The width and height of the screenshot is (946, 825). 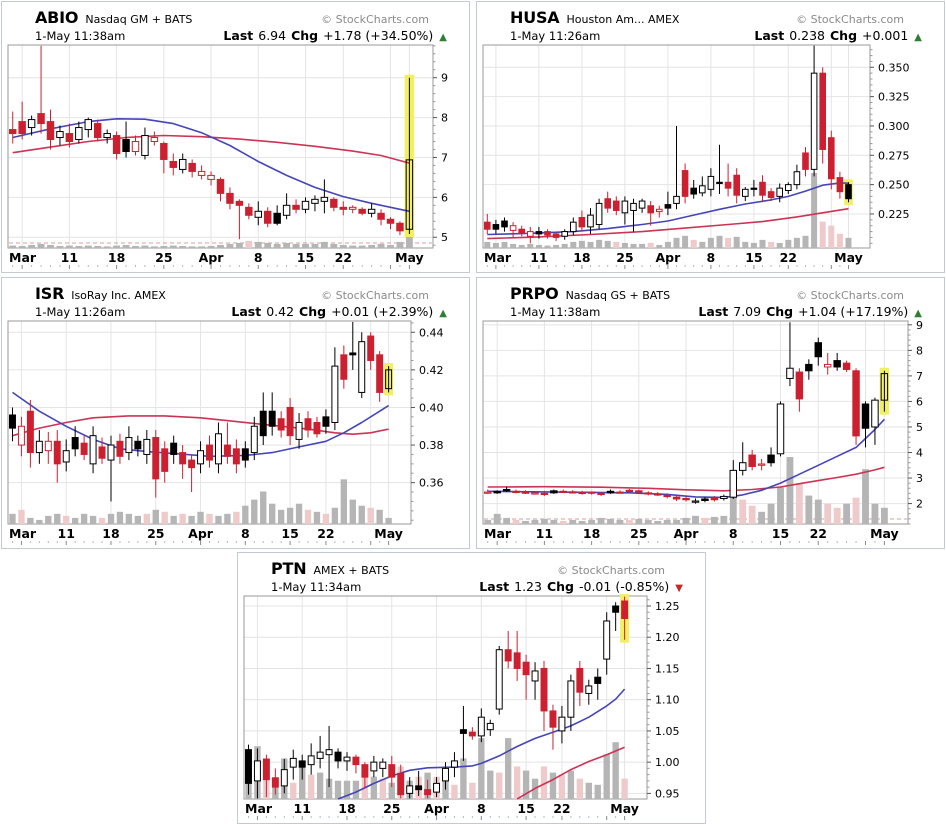 What do you see at coordinates (667, 762) in the screenshot?
I see `svg-text: 1.00` at bounding box center [667, 762].